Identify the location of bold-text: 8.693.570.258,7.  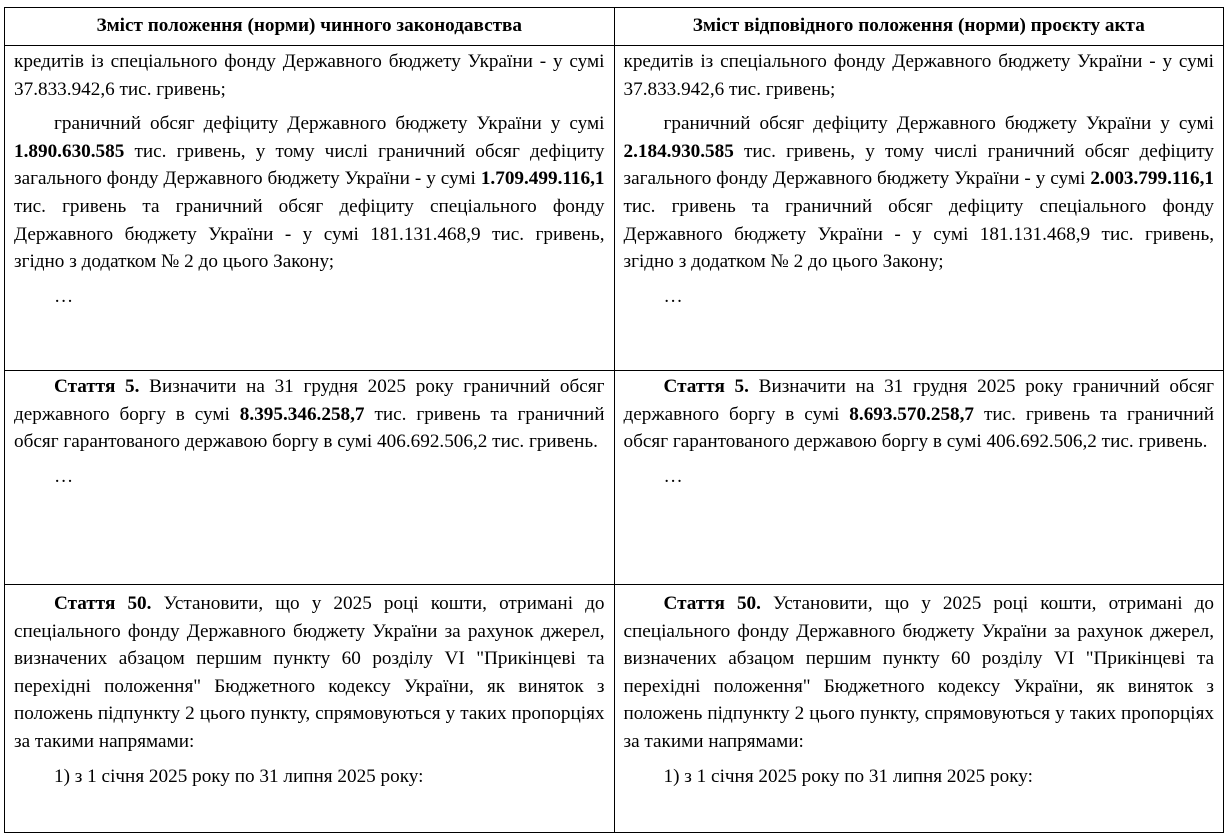
(912, 414).